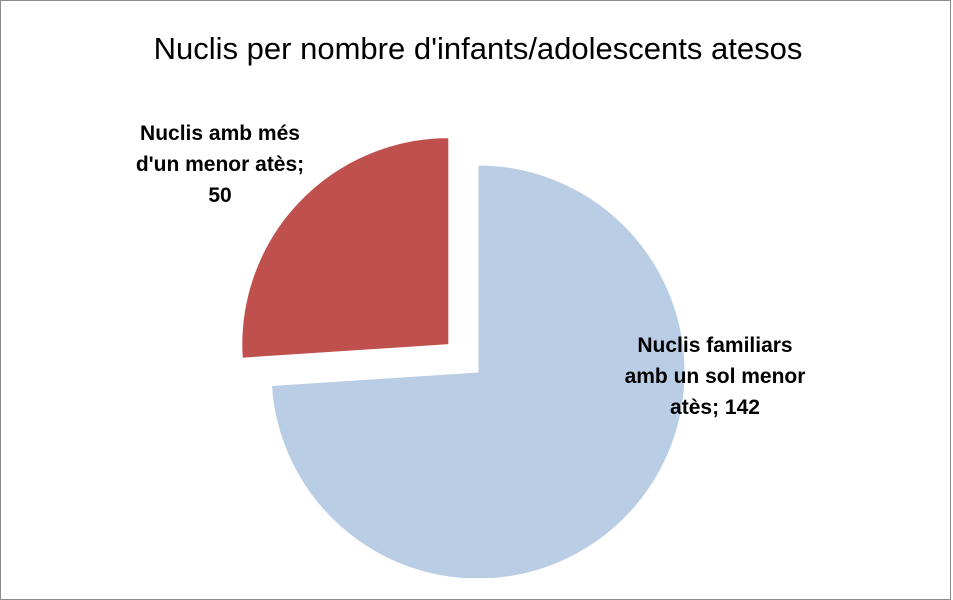  Describe the element at coordinates (345, 248) in the screenshot. I see `pie-slice` at that location.